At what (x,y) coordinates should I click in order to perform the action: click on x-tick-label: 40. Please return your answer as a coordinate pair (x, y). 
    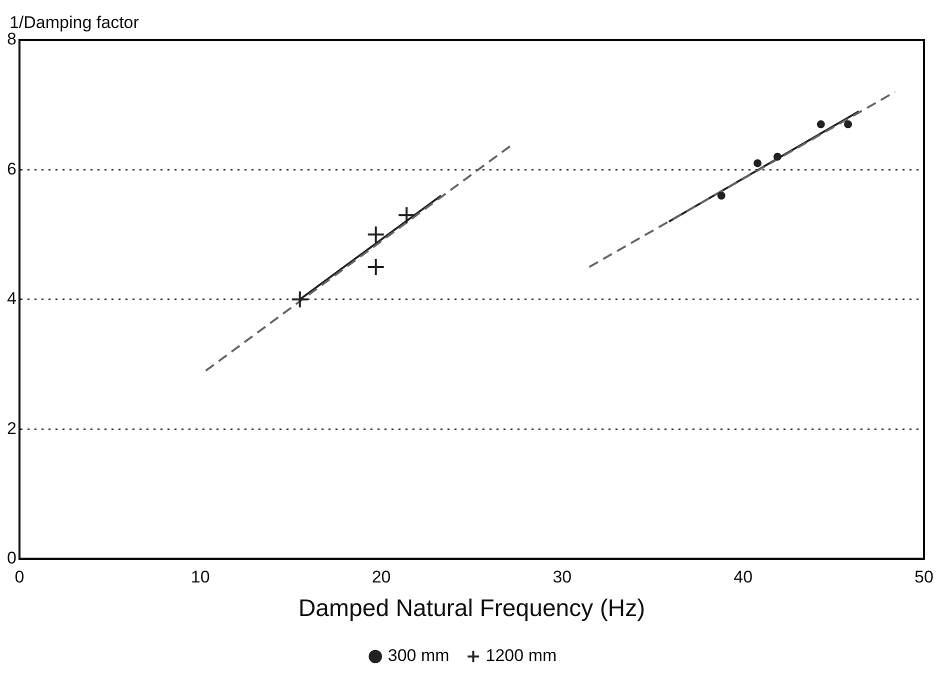
    Looking at the image, I should click on (743, 577).